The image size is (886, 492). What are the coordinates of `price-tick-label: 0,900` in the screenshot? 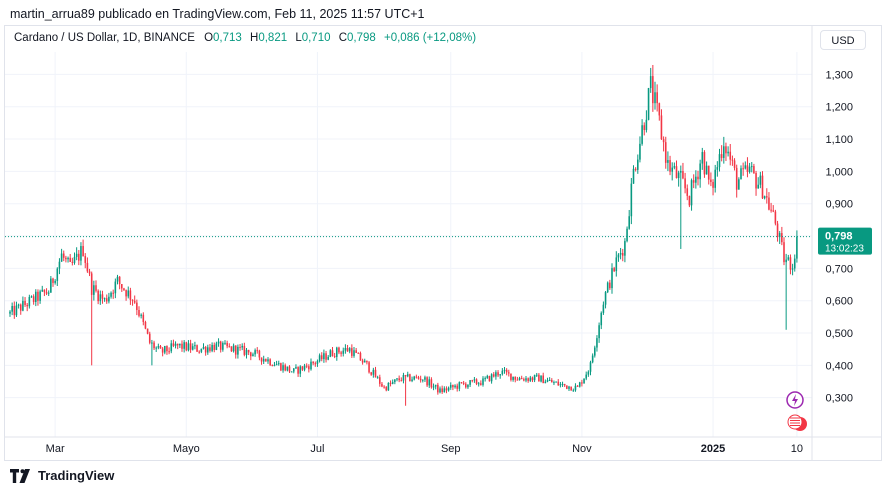 It's located at (839, 205).